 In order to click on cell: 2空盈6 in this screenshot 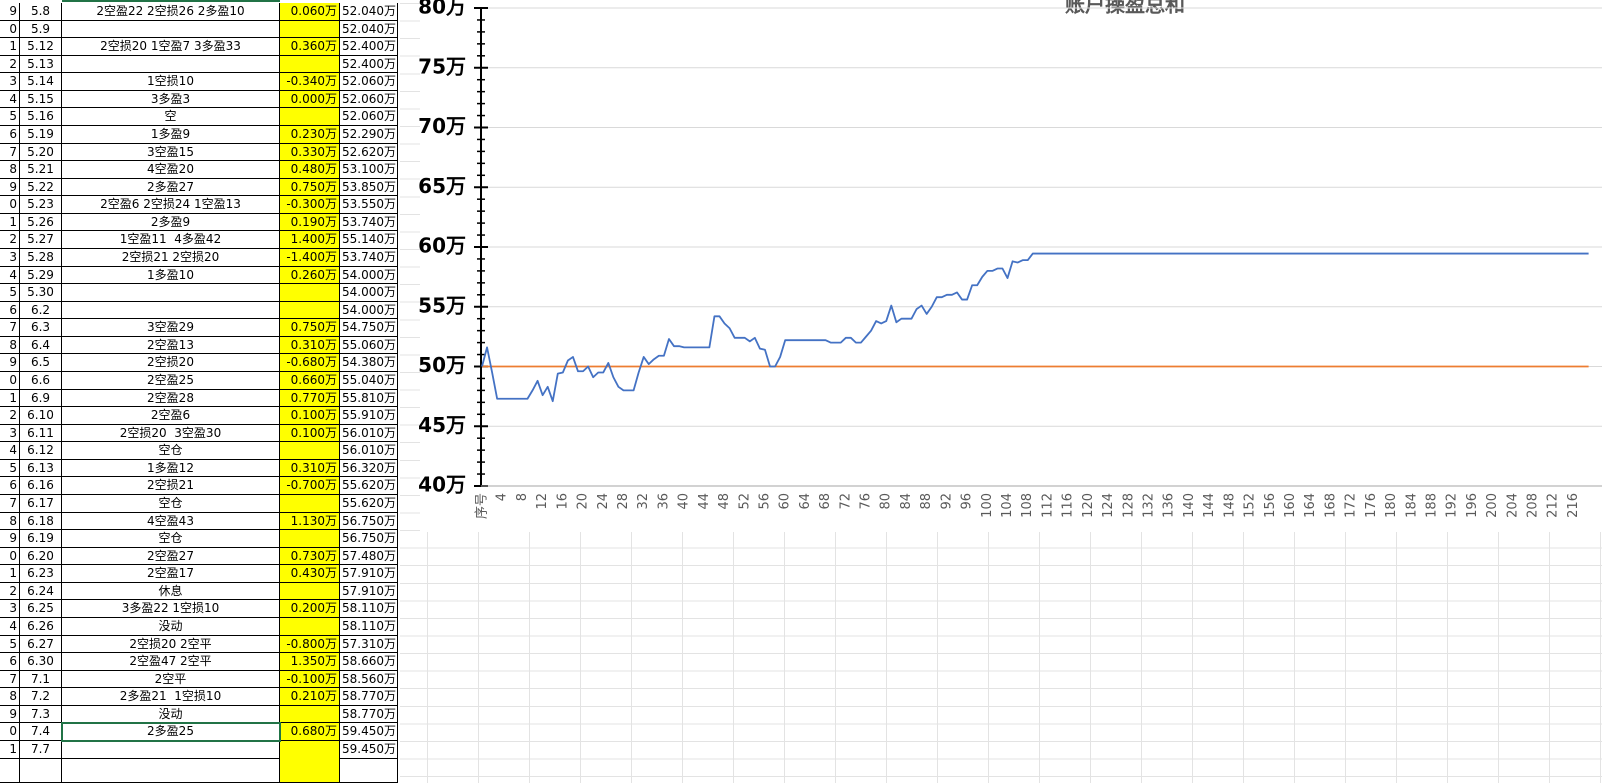, I will do `click(171, 416)`.